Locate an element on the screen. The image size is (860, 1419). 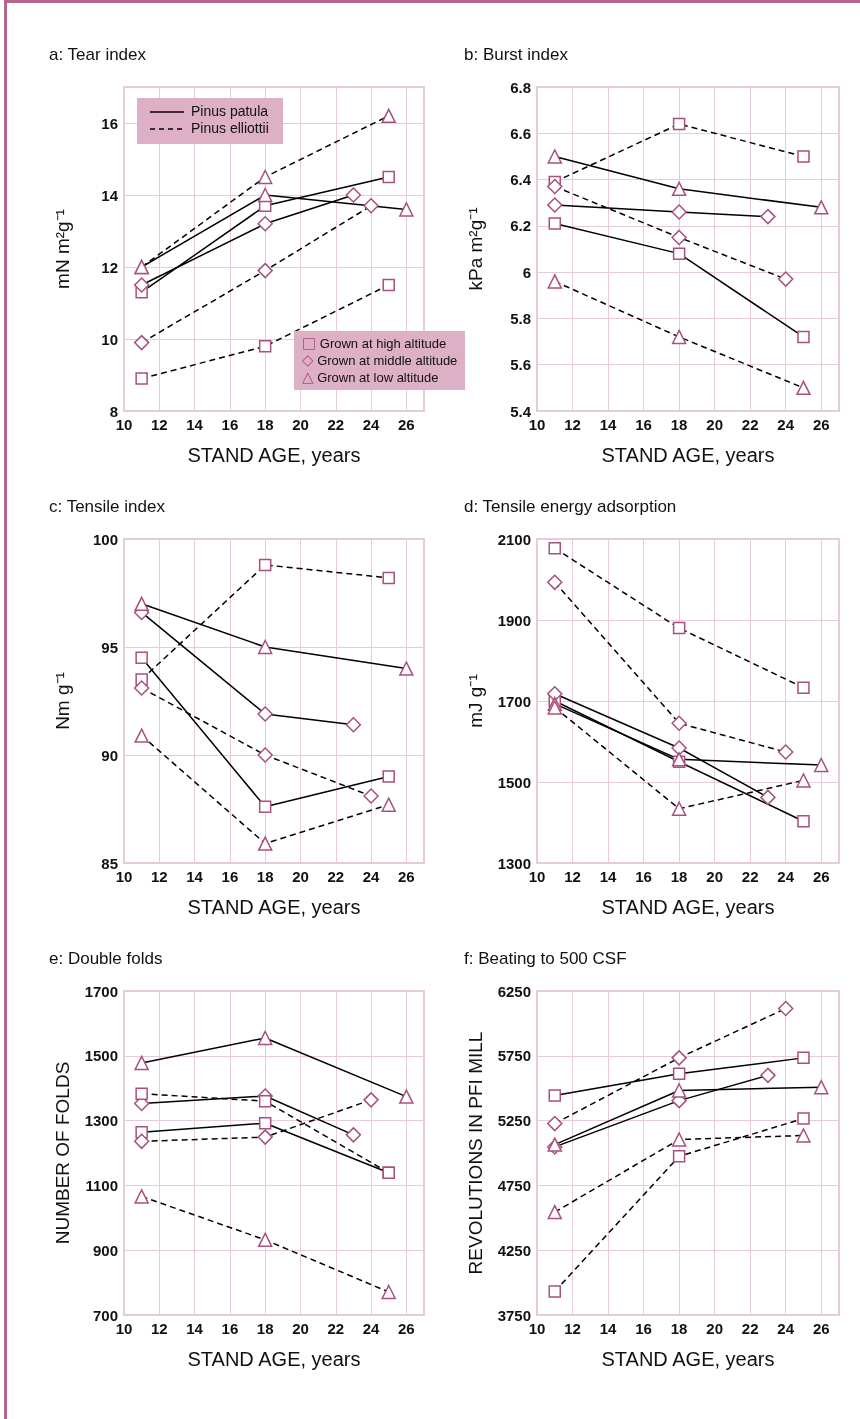
y-tick-label: 95 is located at coordinates (109, 647).